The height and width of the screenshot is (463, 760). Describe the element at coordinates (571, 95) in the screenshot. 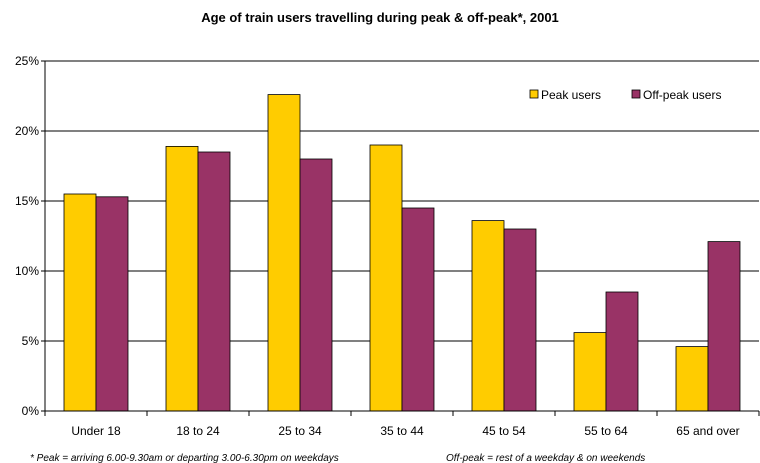

I see `legend-label-peak: Peak users` at that location.